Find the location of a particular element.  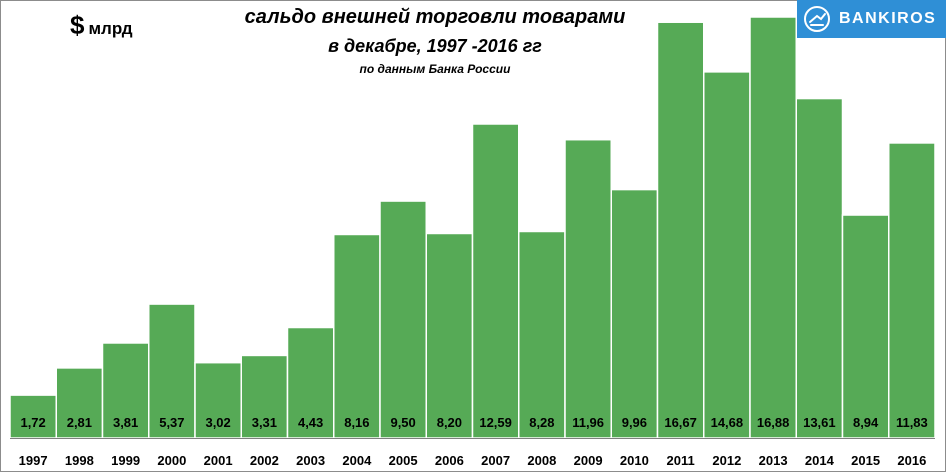

x-tick-2001: 2001 is located at coordinates (218, 460).